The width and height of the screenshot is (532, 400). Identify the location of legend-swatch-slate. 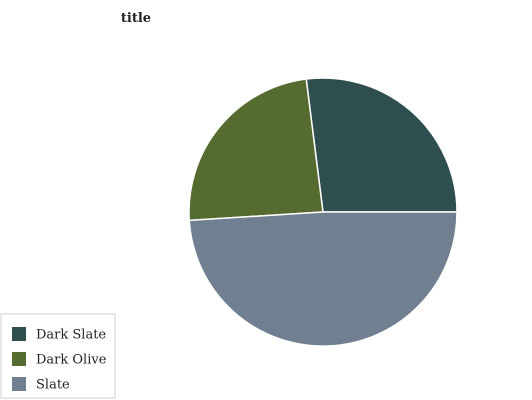
(19, 384).